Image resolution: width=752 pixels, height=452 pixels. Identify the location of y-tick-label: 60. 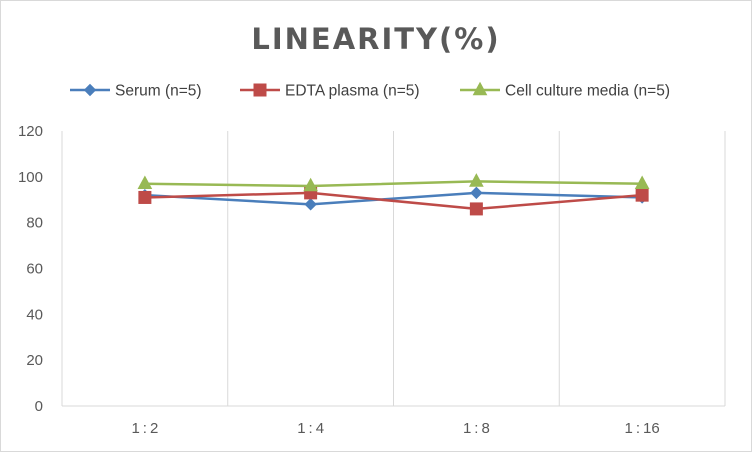
(34, 269).